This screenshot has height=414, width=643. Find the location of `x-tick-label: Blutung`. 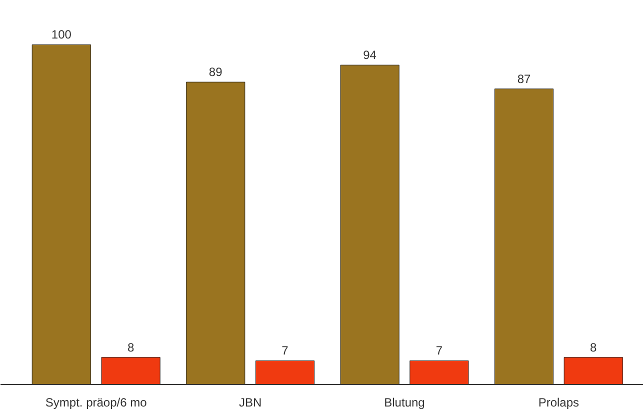

x-tick-label: Blutung is located at coordinates (404, 403).